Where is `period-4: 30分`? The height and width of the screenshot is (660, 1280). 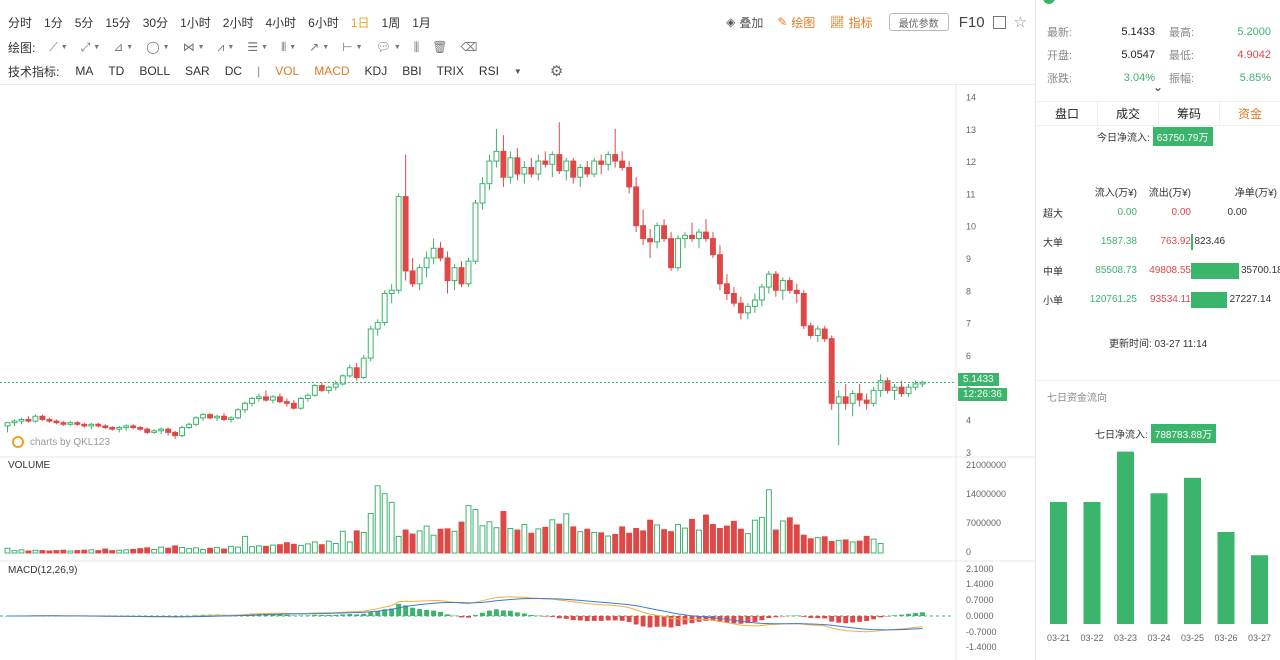 period-4: 30分 is located at coordinates (155, 22).